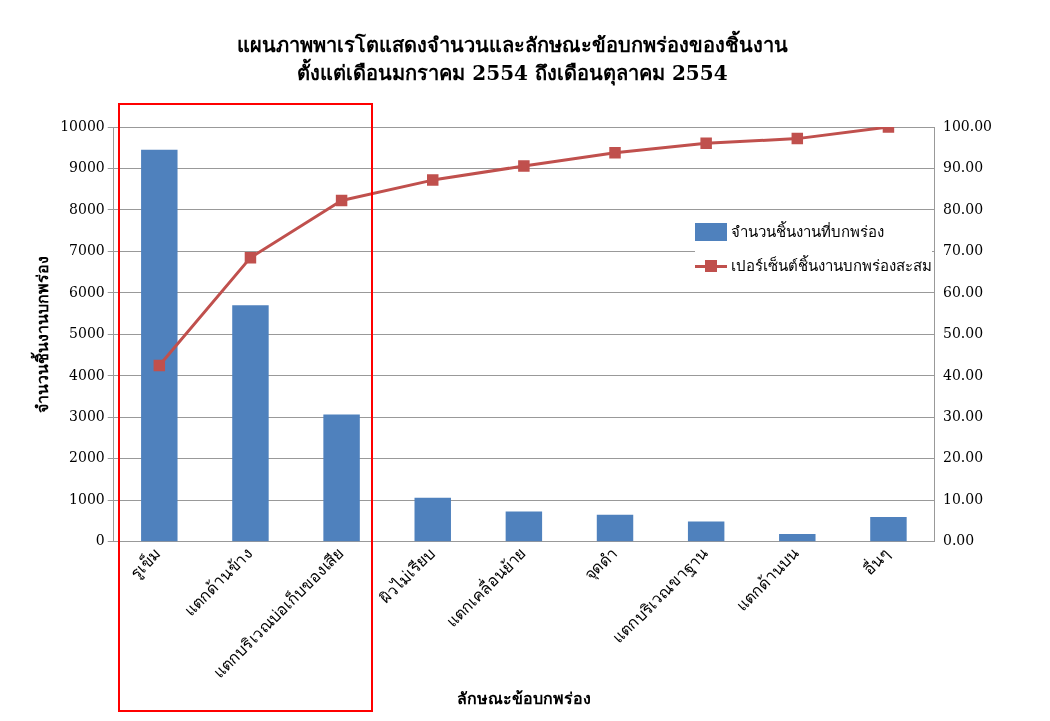 This screenshot has width=1050, height=721. What do you see at coordinates (82, 125) in the screenshot?
I see `y-tick-label: 10000` at bounding box center [82, 125].